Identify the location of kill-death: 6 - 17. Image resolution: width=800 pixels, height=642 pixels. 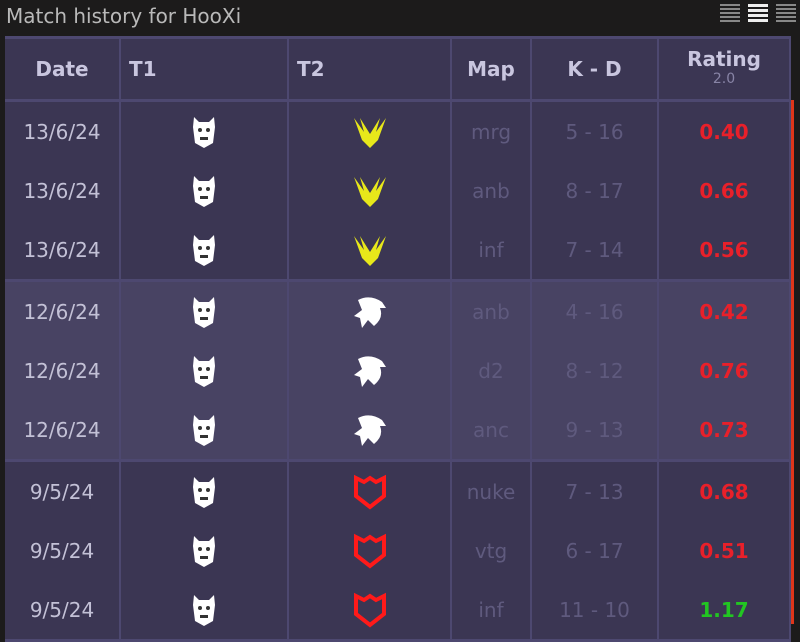
(595, 550).